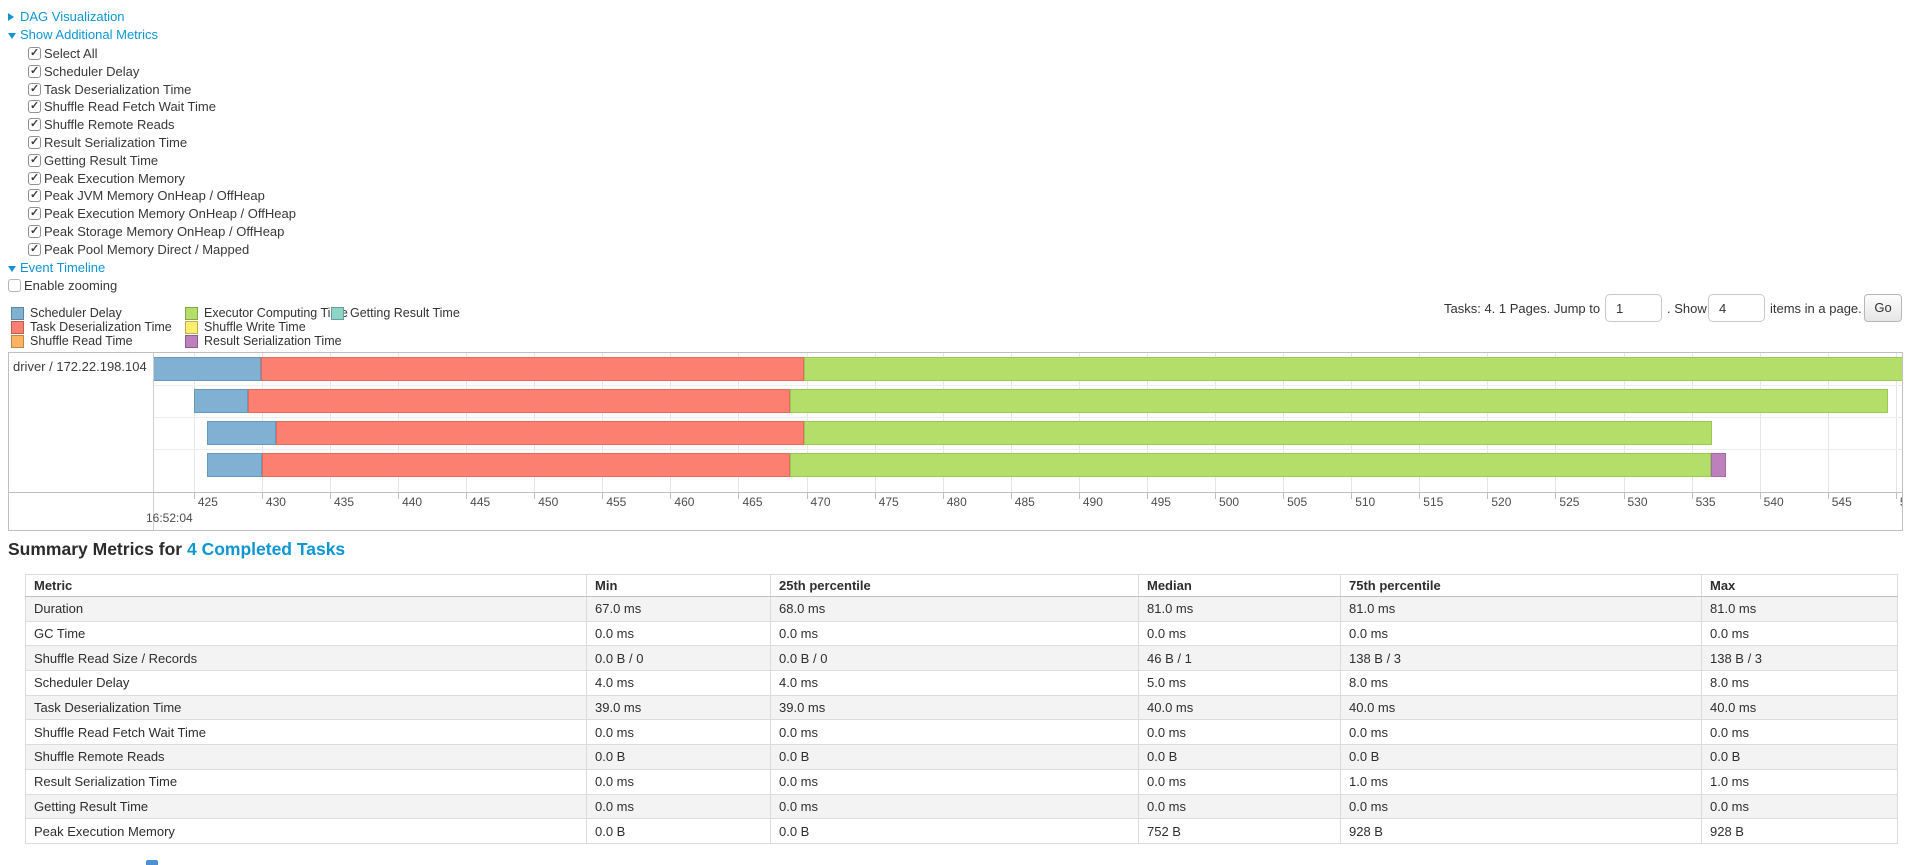 This screenshot has width=1907, height=865. I want to click on metric-checkbox-label: Task Deserialization Time, so click(118, 89).